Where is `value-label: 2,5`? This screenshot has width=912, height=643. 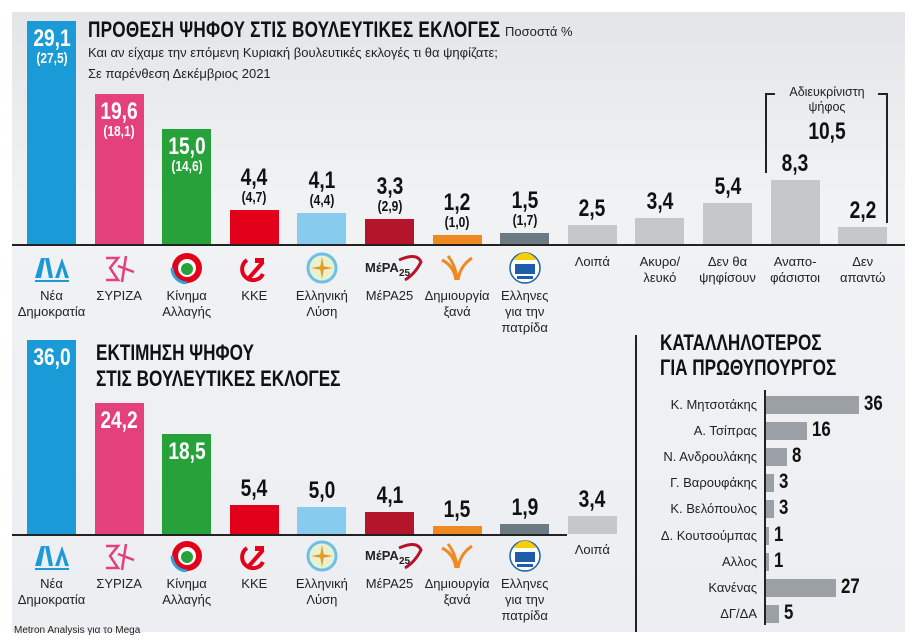 value-label: 2,5 is located at coordinates (592, 208).